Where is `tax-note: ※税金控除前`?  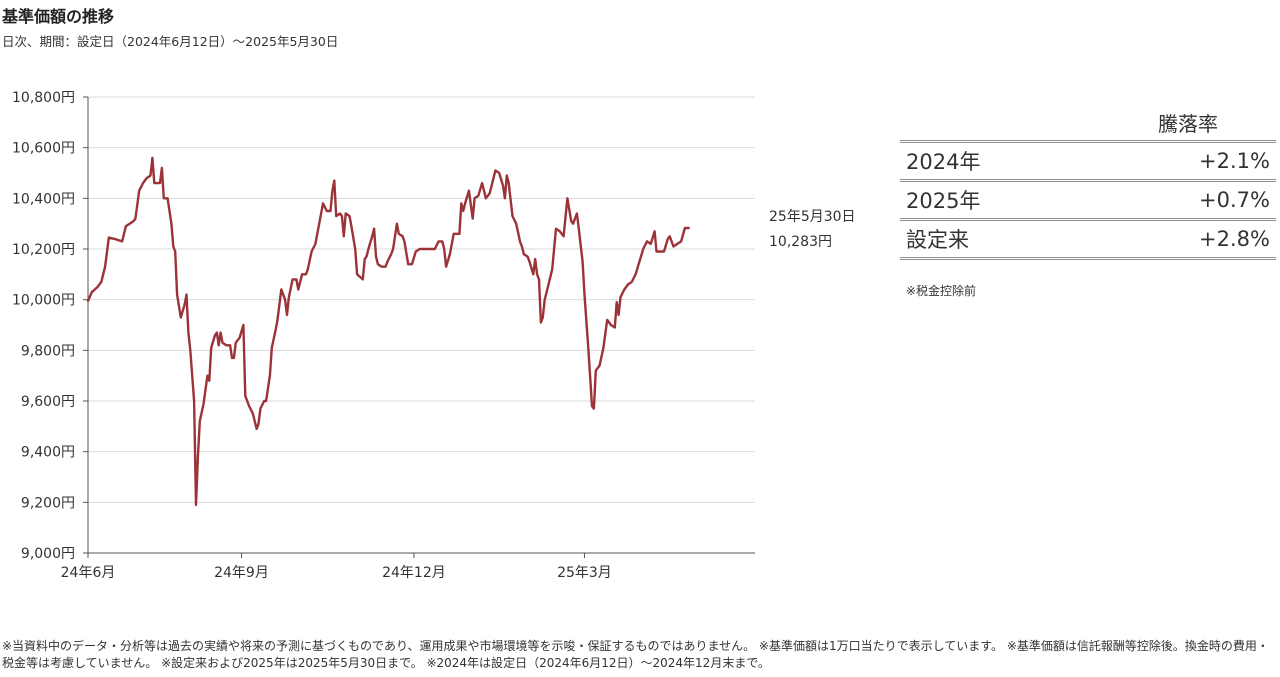 tax-note: ※税金控除前 is located at coordinates (941, 291).